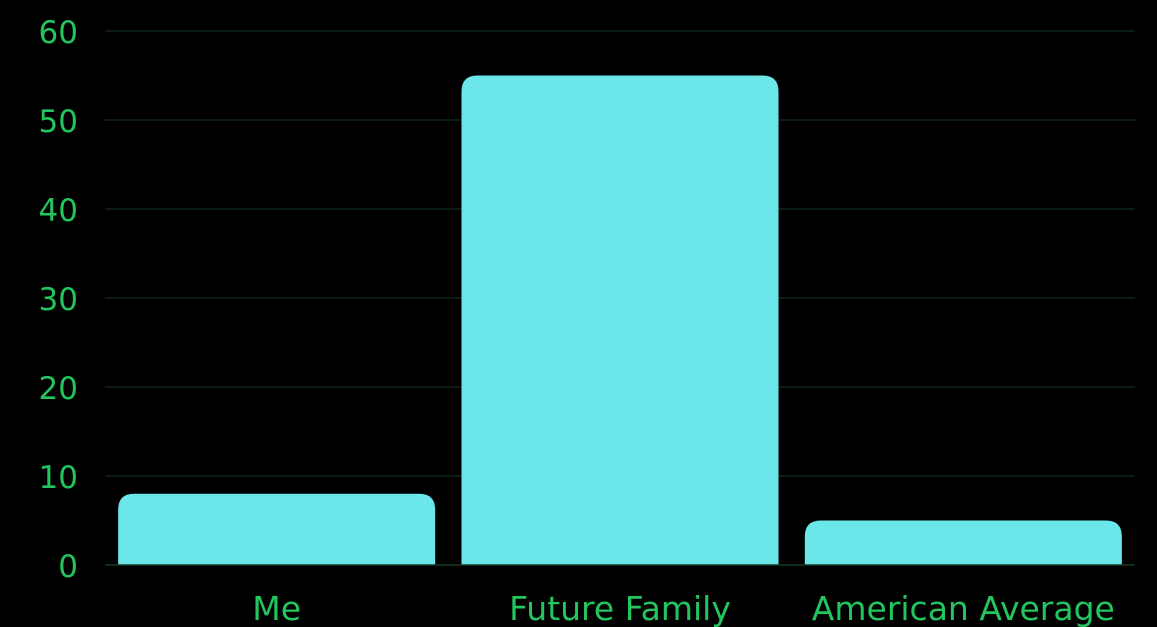  What do you see at coordinates (58, 211) in the screenshot?
I see `y-tick-label: 40` at bounding box center [58, 211].